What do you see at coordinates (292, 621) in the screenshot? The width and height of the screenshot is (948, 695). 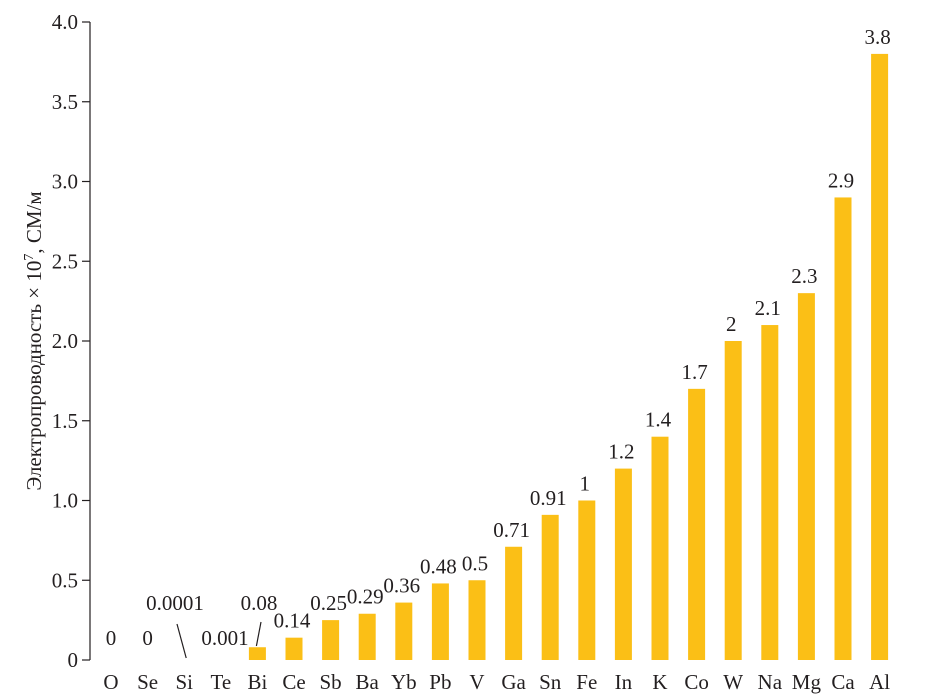 I see `data-label-ce: 0.14` at bounding box center [292, 621].